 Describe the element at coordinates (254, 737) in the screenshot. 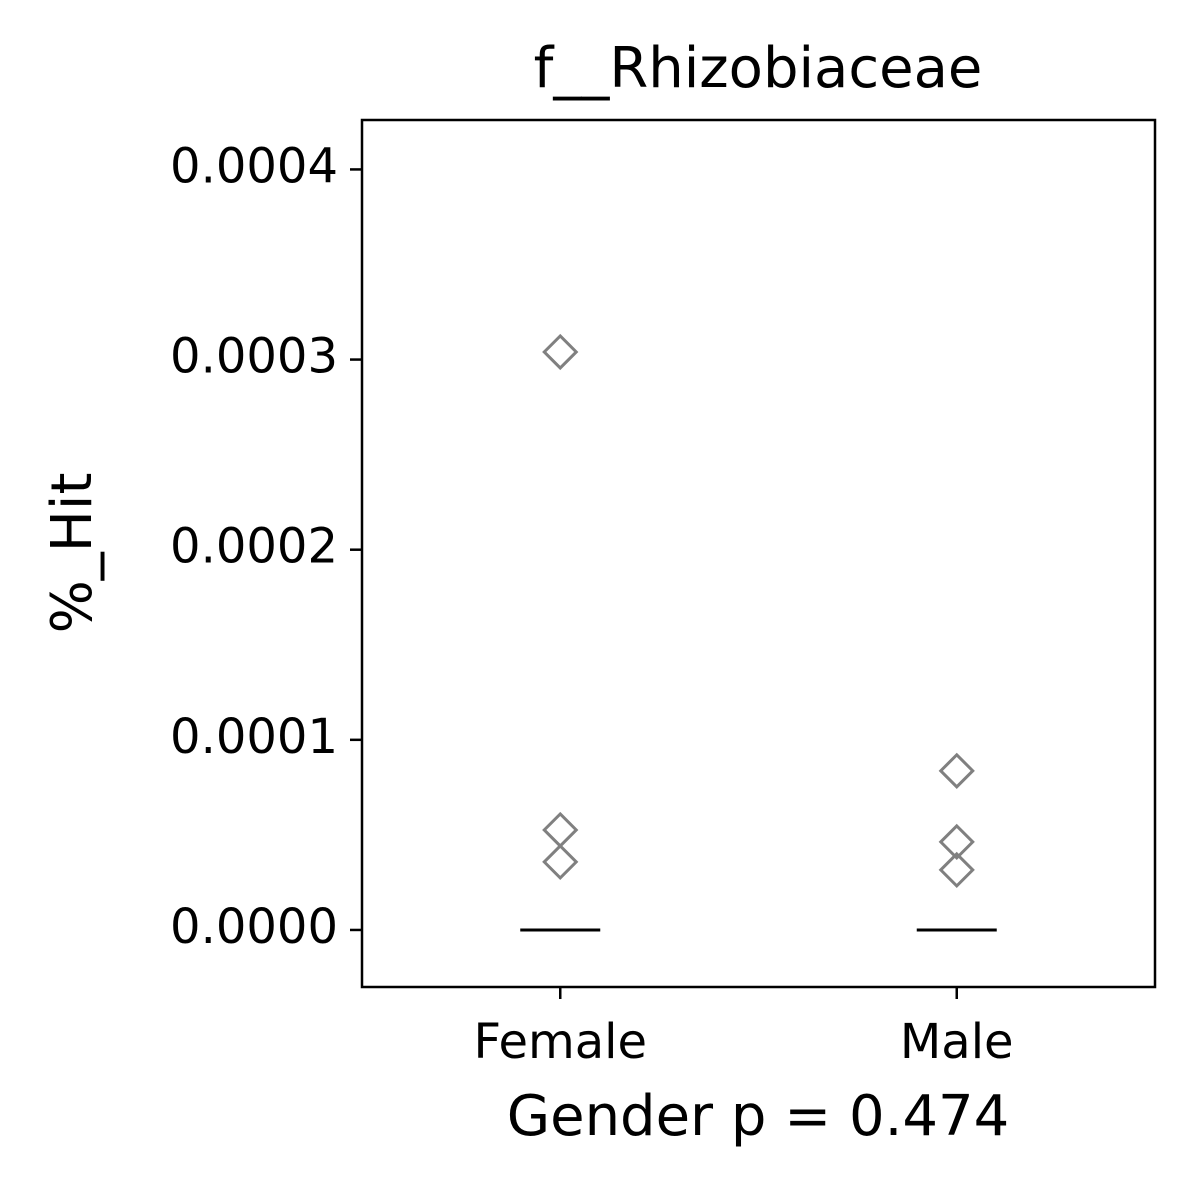

I see `y-tick-label: 0.0001` at that location.